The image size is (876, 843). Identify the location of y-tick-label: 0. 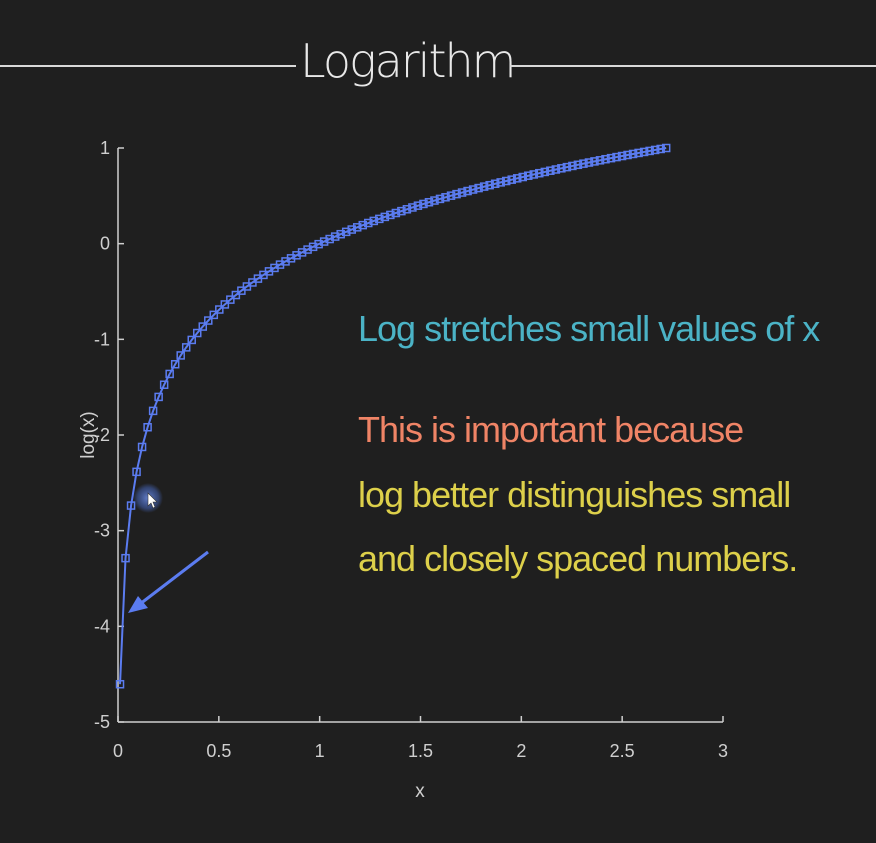
(105, 244).